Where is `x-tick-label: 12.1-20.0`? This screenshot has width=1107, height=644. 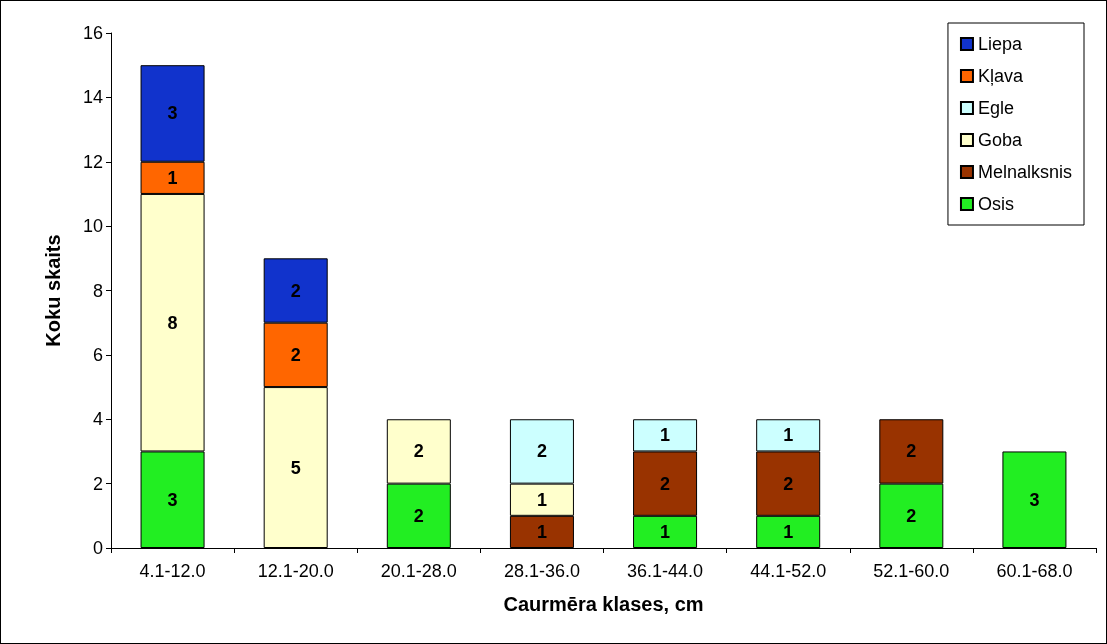 x-tick-label: 12.1-20.0 is located at coordinates (295, 571).